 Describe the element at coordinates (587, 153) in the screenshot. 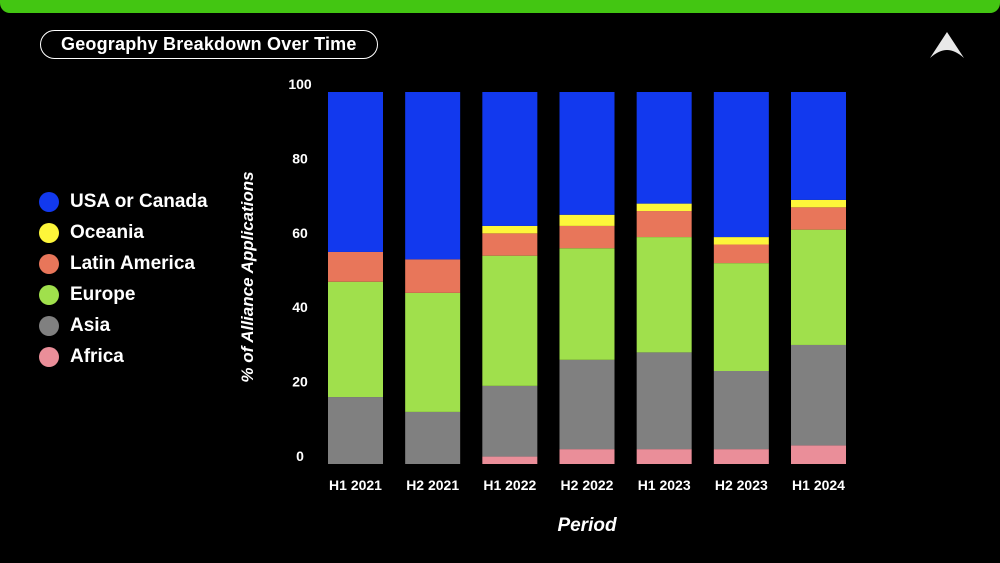

I see `bar-segment-usa-or-canada-h2-2022` at that location.